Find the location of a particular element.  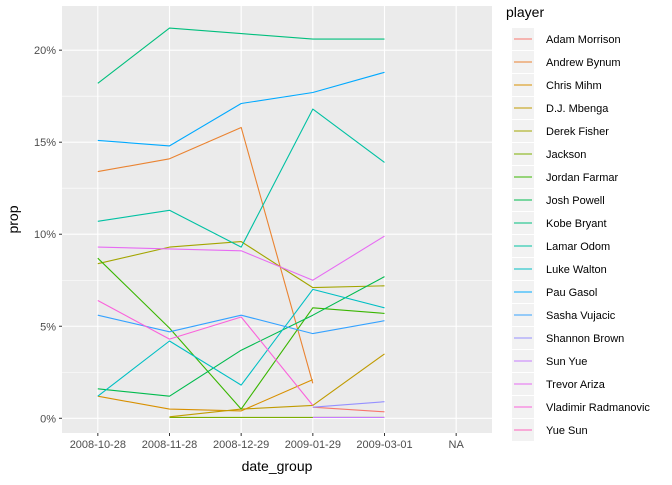

x-tick-label: 2008-11-28 is located at coordinates (169, 445).